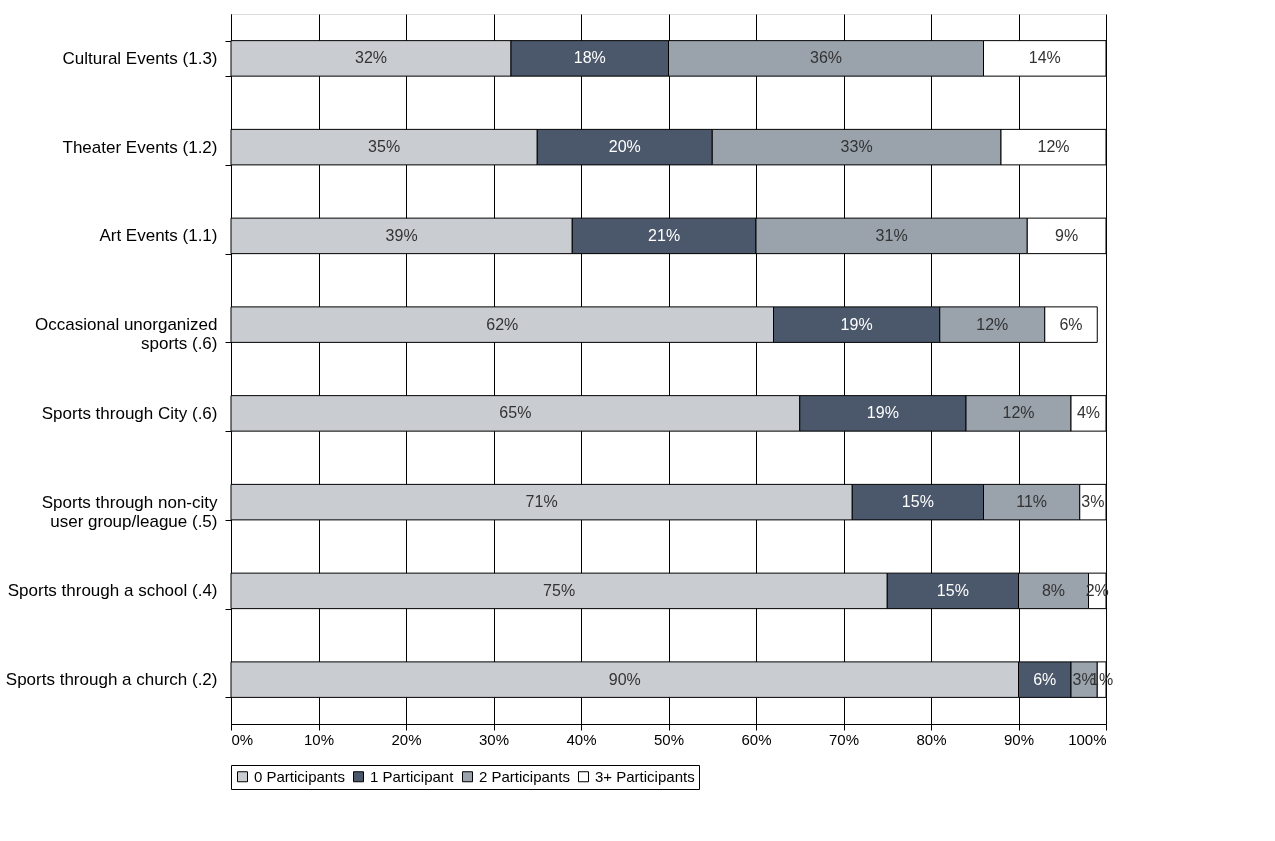 Image resolution: width=1275 pixels, height=841 pixels. I want to click on legend-label: 1 Participant, so click(412, 776).